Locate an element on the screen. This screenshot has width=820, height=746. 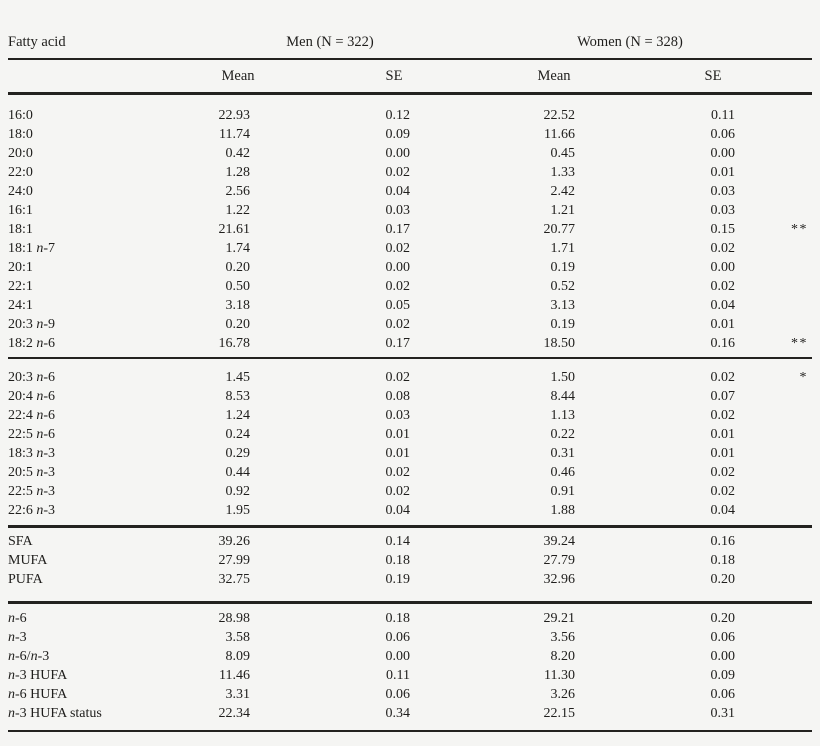
fatty-acid-label: 22:0 is located at coordinates (20, 172).